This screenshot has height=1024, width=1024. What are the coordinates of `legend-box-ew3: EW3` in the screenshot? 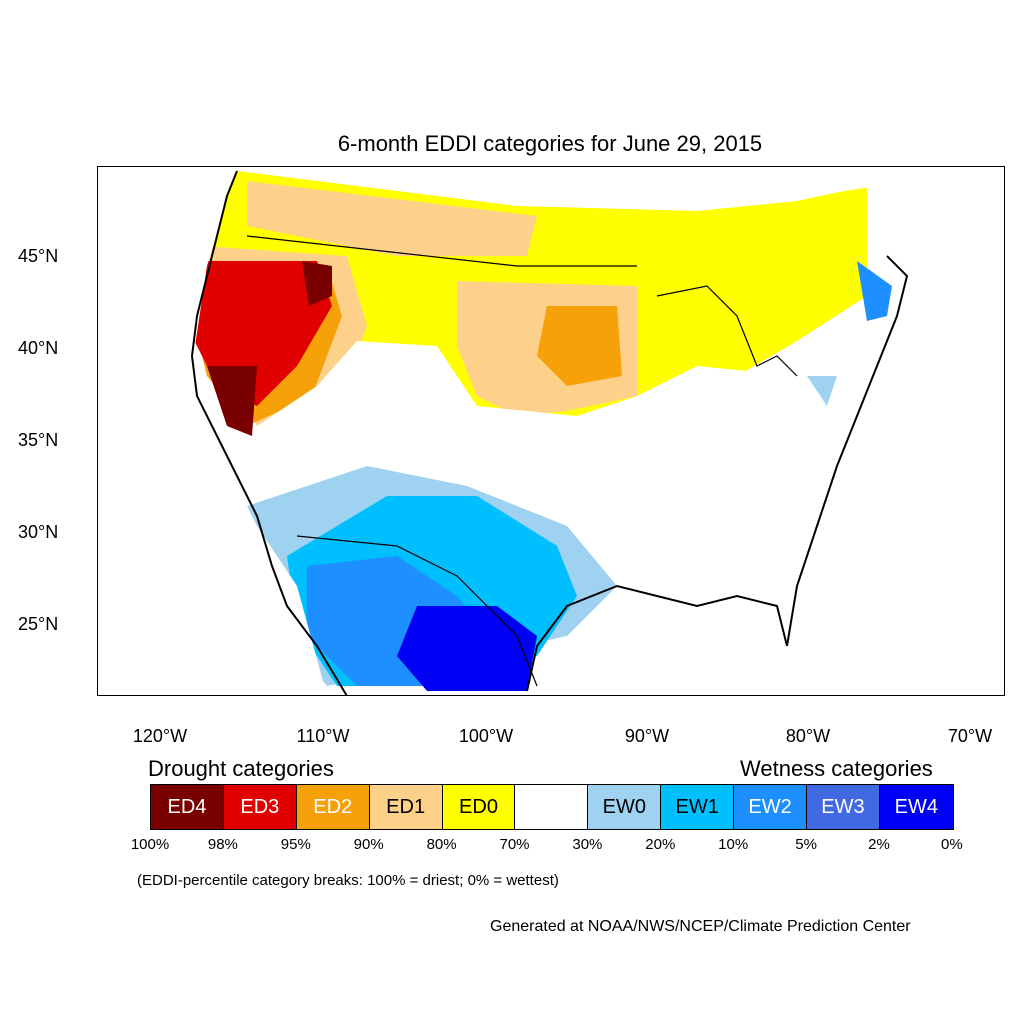 It's located at (843, 807).